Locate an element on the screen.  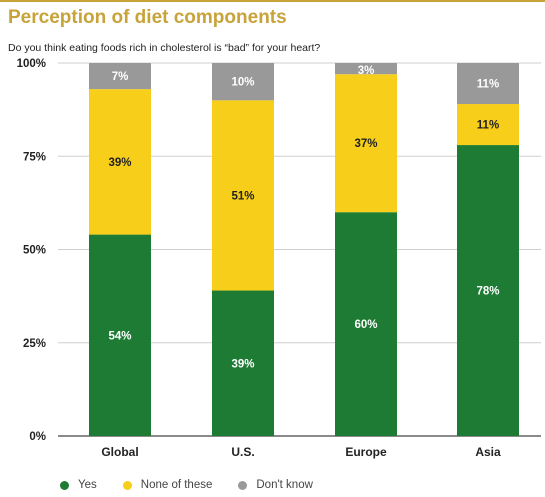
chart-title: Perception of diet components is located at coordinates (147, 17).